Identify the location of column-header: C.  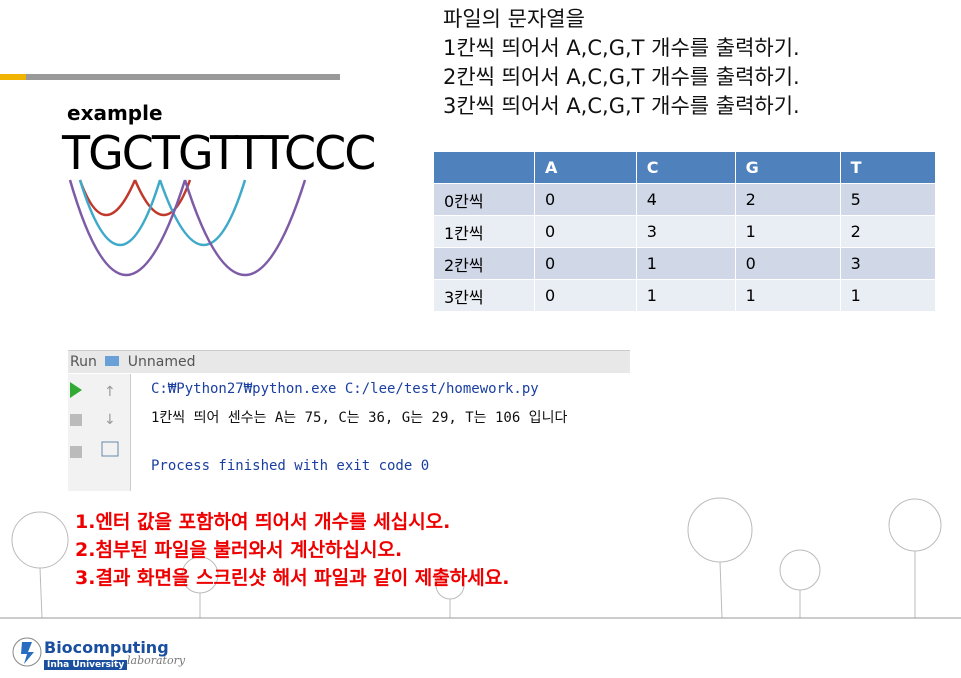
(685, 167).